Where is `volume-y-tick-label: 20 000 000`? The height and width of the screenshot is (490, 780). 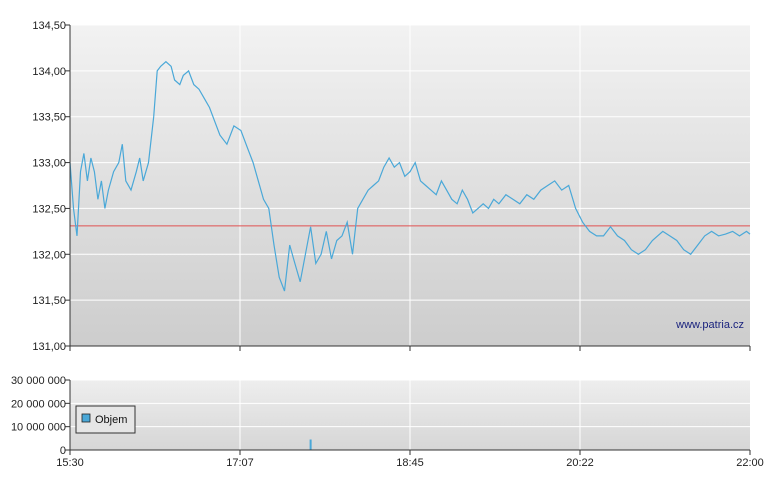
volume-y-tick-label: 20 000 000 is located at coordinates (38, 404).